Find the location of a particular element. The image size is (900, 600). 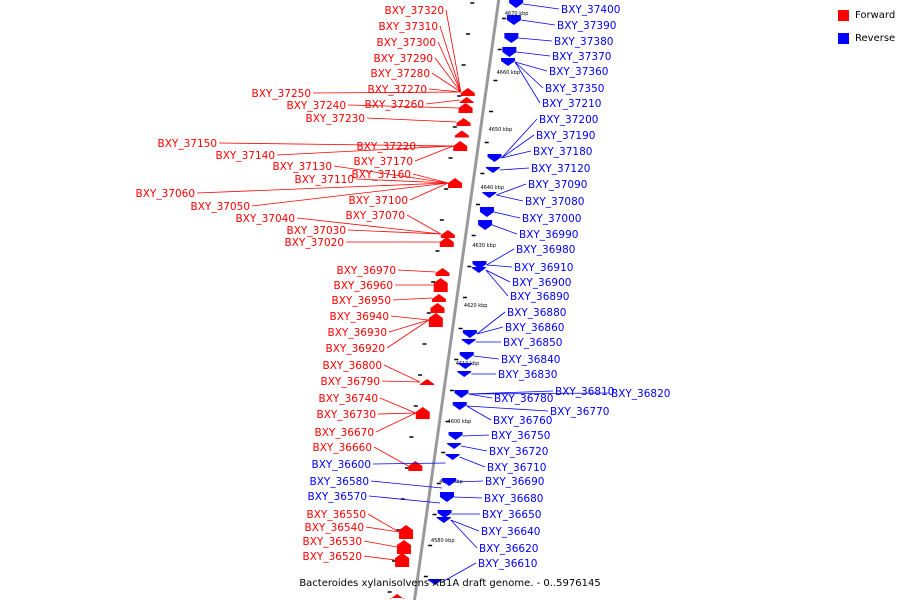

reverse-gene-label: BXY_36830 is located at coordinates (527, 375).